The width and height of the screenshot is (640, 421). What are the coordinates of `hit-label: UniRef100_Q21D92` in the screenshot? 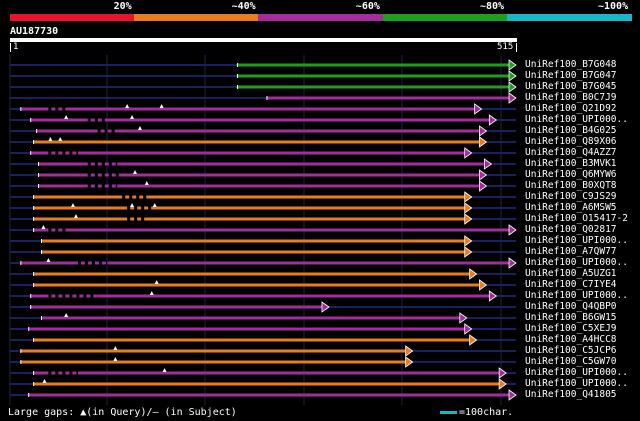 It's located at (571, 108).